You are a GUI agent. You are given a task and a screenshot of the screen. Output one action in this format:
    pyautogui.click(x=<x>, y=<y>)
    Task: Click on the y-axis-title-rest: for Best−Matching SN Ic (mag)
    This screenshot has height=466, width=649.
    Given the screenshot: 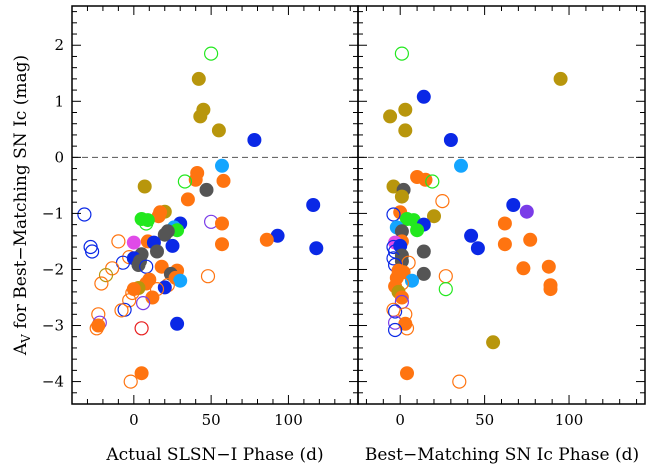 What is the action you would take?
    pyautogui.click(x=21, y=194)
    